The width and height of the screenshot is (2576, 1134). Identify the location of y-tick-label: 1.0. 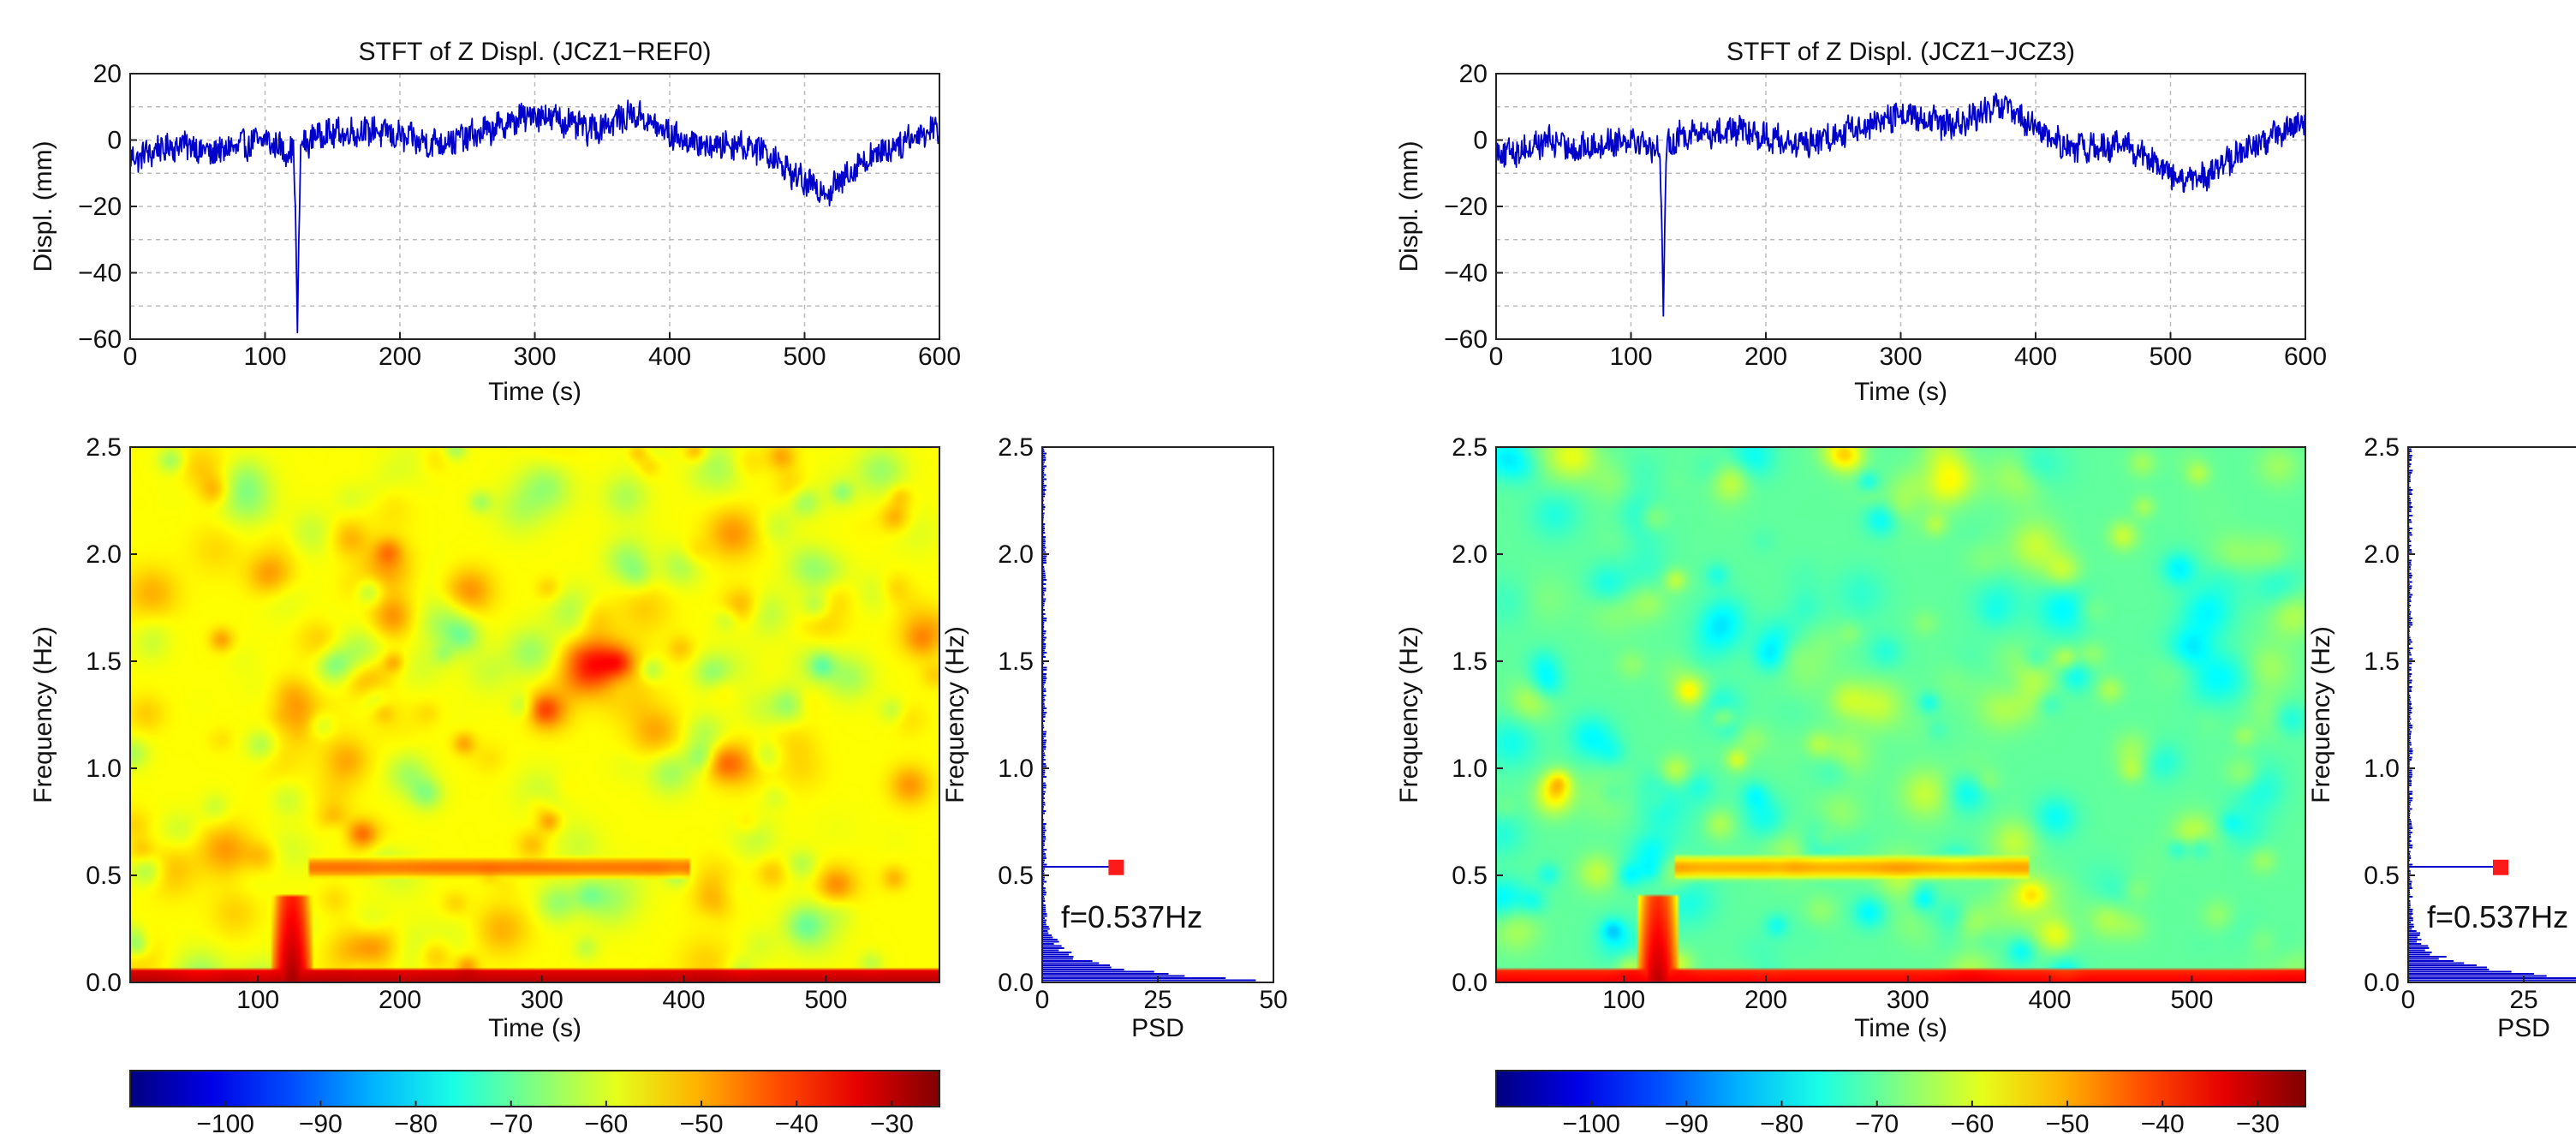
(1016, 769).